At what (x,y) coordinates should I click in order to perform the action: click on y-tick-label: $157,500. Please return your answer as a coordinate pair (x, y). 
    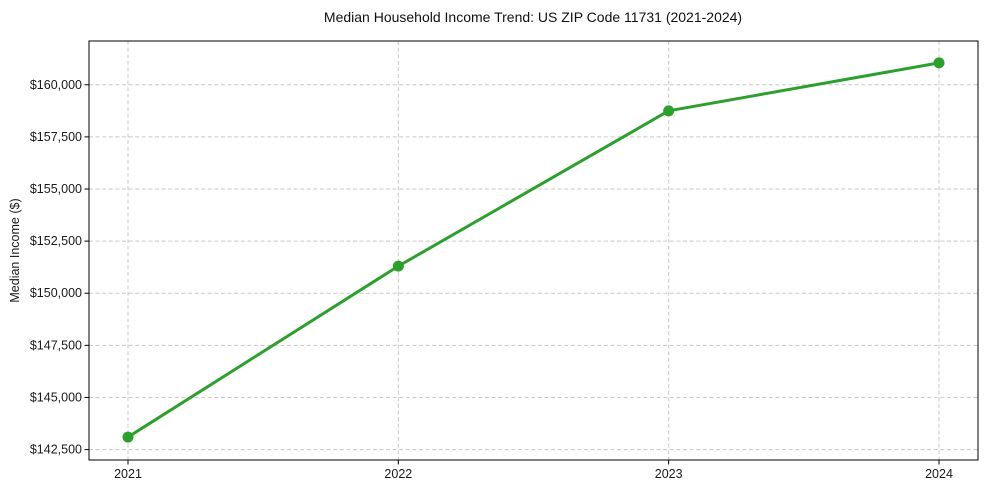
    Looking at the image, I should click on (56, 137).